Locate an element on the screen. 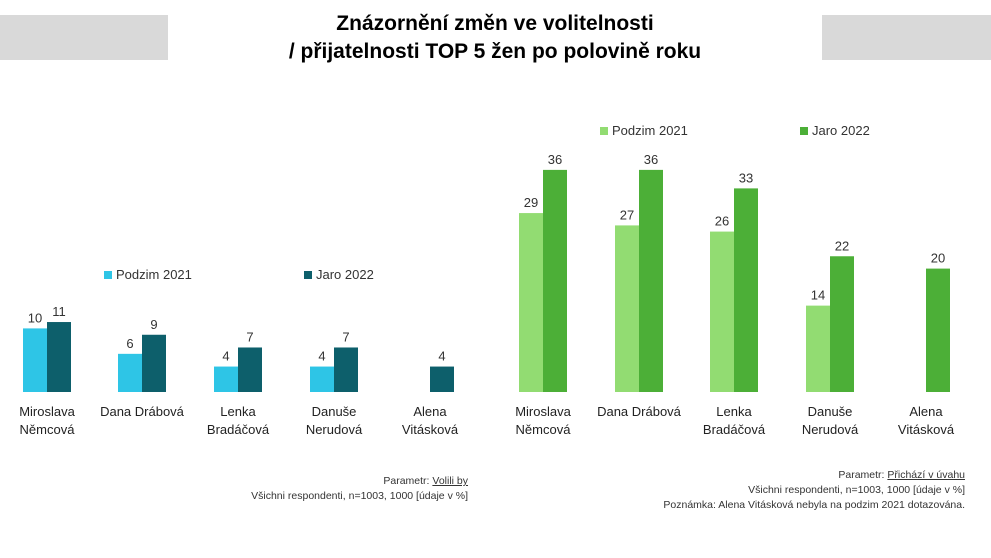 This screenshot has width=991, height=558. category-label-line-left-3-0: Danuše is located at coordinates (334, 411).